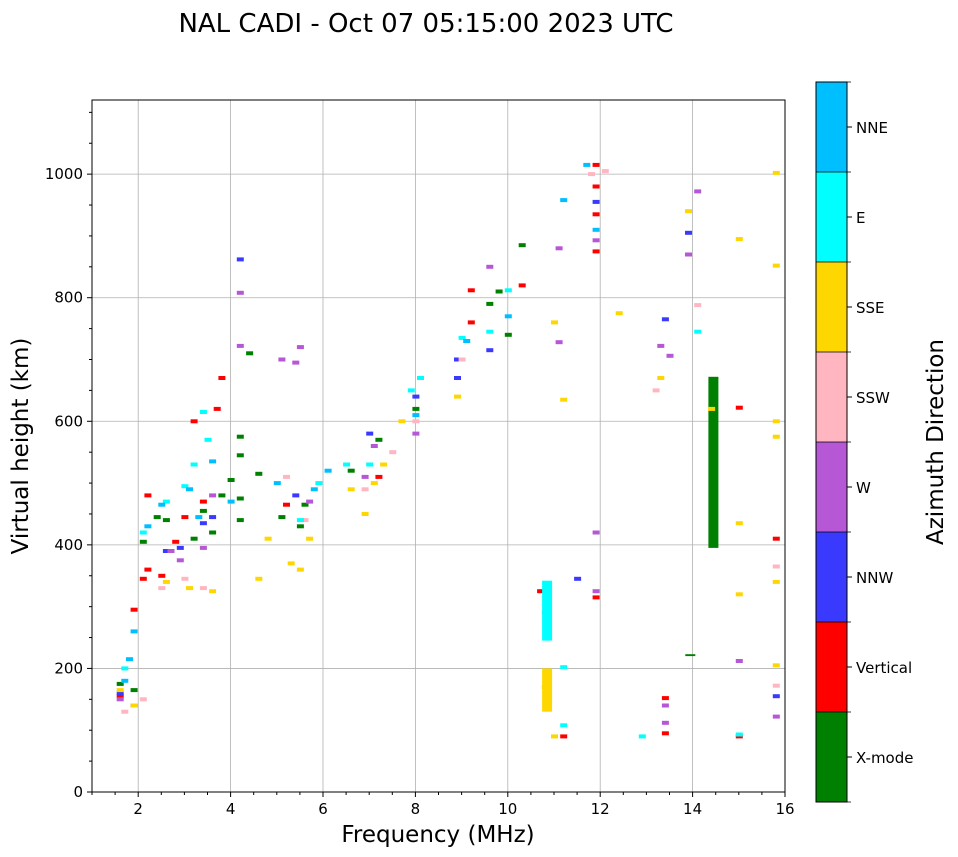 This screenshot has height=857, width=958. I want to click on y-axis-ticks: 0 200 400 600 800 1000, so click(68, 456).